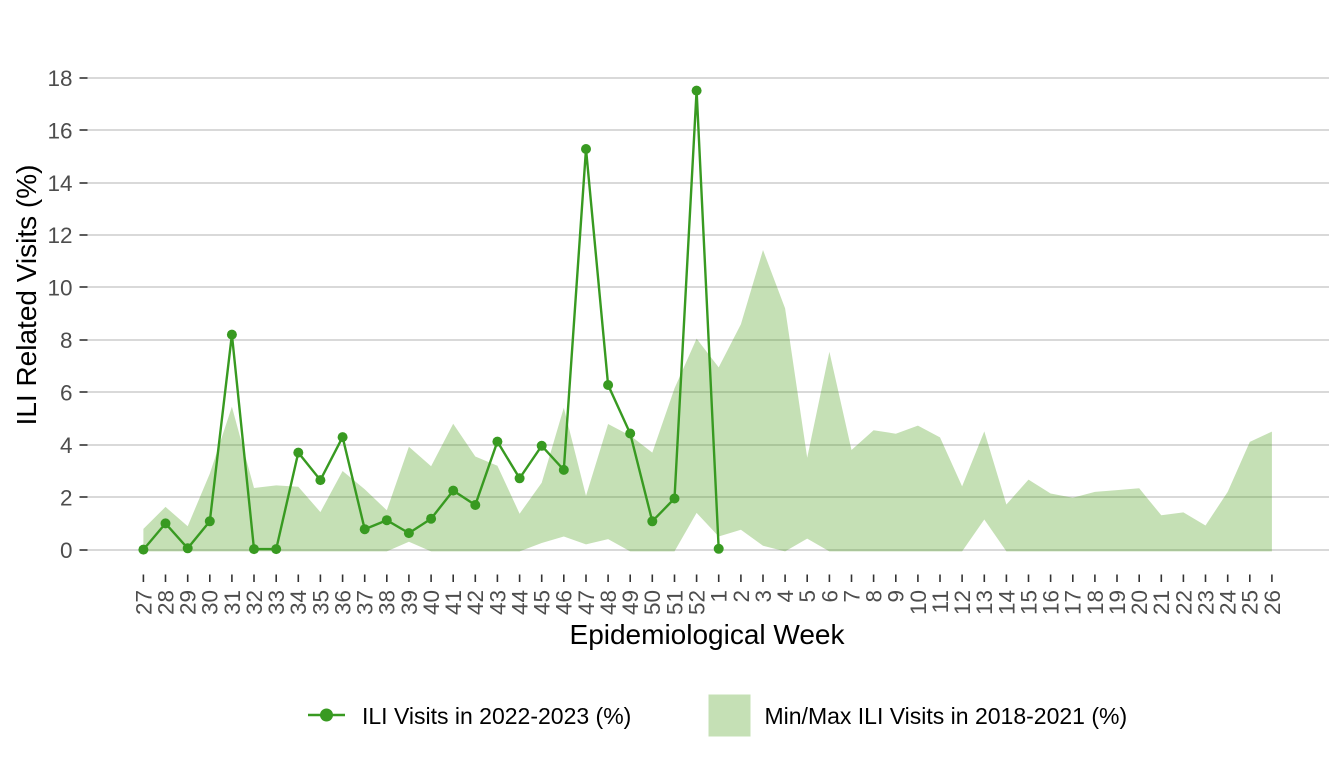 The height and width of the screenshot is (768, 1344). Describe the element at coordinates (1139, 602) in the screenshot. I see `svg-text: 20` at that location.